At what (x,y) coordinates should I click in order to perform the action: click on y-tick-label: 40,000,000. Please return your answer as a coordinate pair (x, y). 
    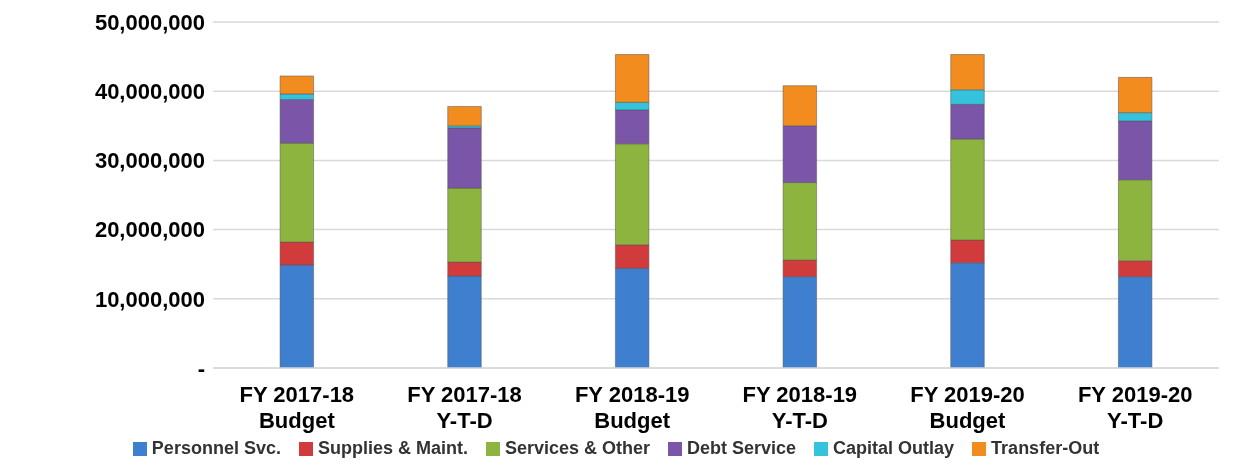
    Looking at the image, I should click on (149, 92).